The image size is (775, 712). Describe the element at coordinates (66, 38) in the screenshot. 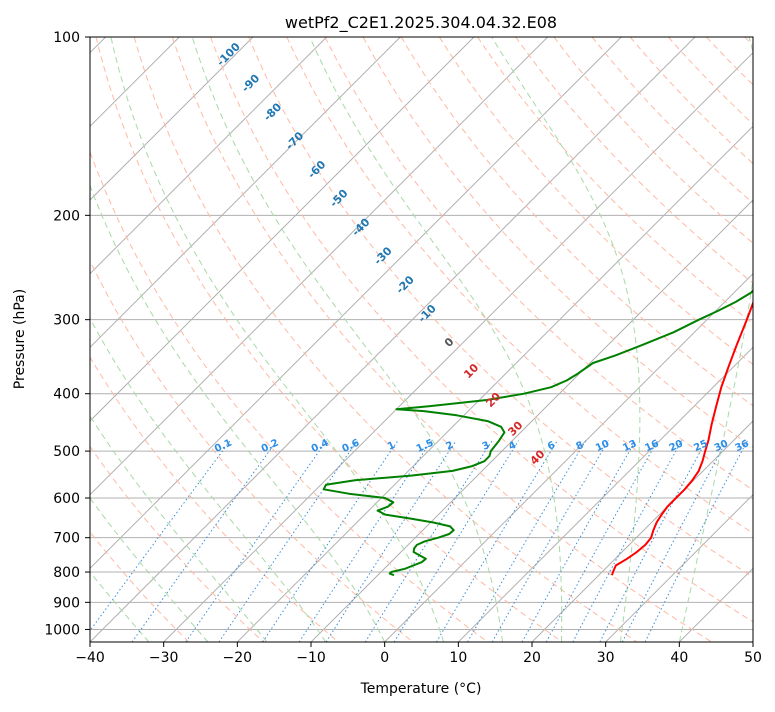

I see `y-tick-label: 100` at that location.